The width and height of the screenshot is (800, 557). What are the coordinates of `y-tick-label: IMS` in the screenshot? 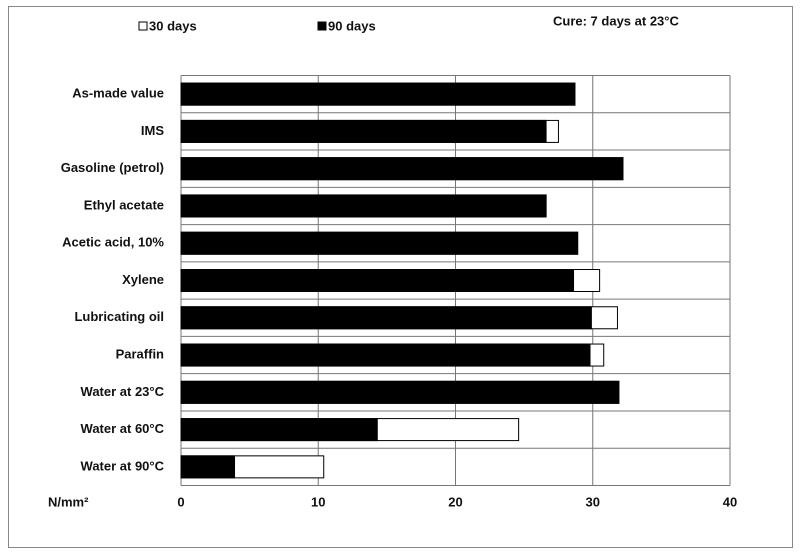 It's located at (152, 130).